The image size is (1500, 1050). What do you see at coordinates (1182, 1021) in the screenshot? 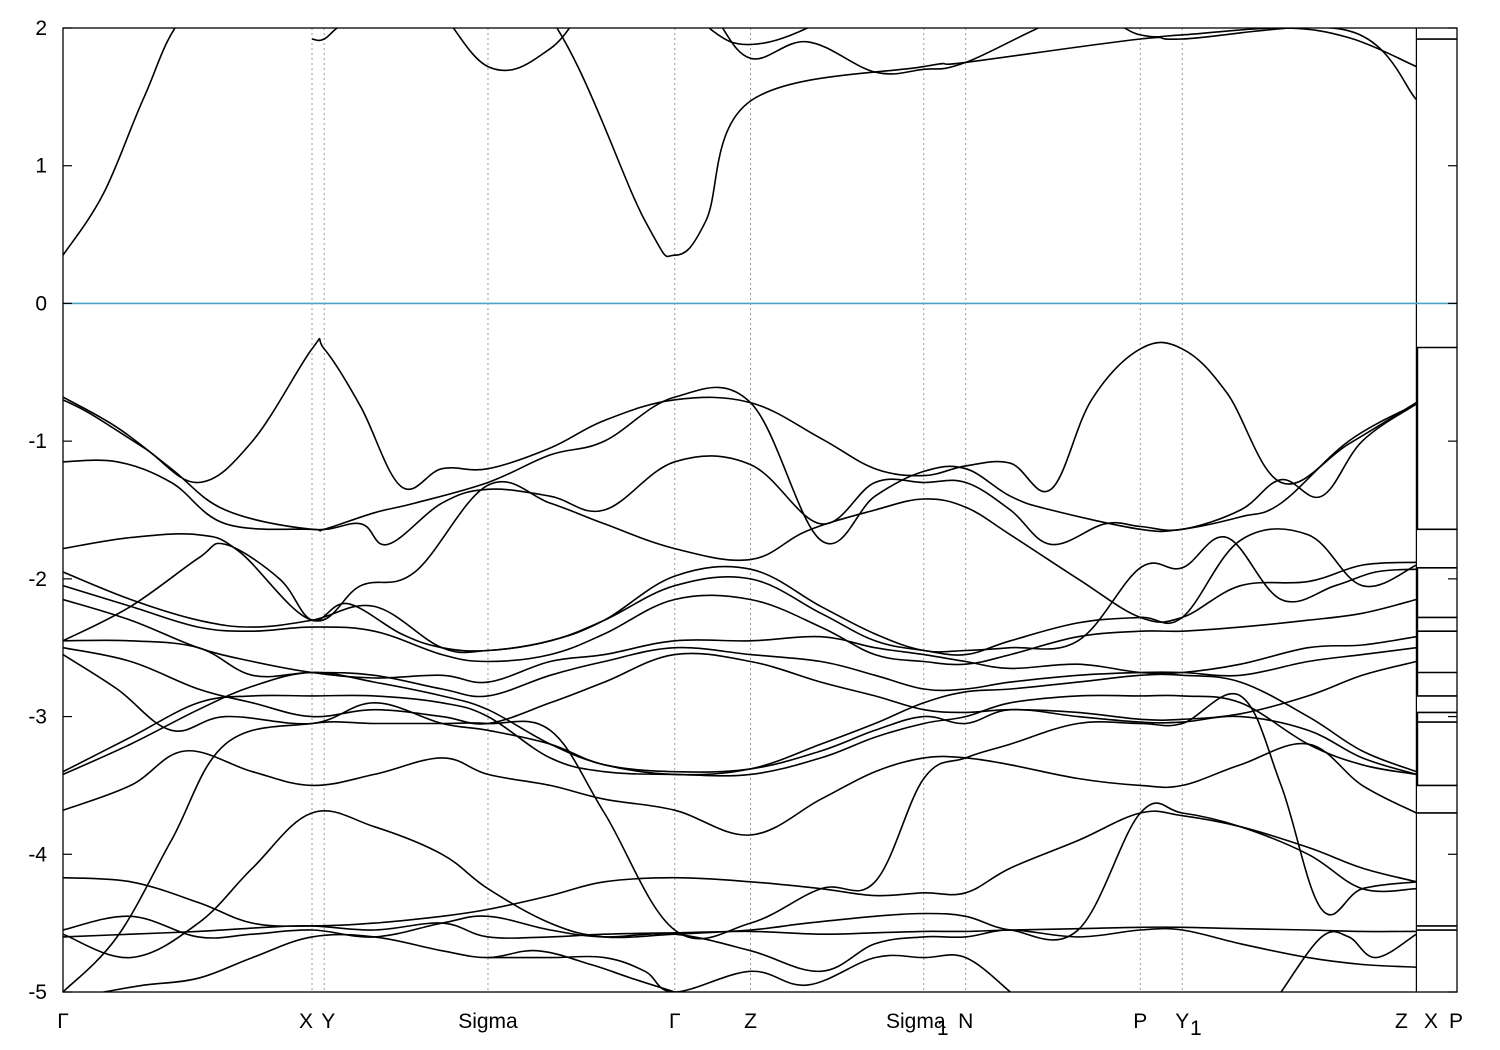
I see `x-tick-label-10: Y` at bounding box center [1182, 1021].